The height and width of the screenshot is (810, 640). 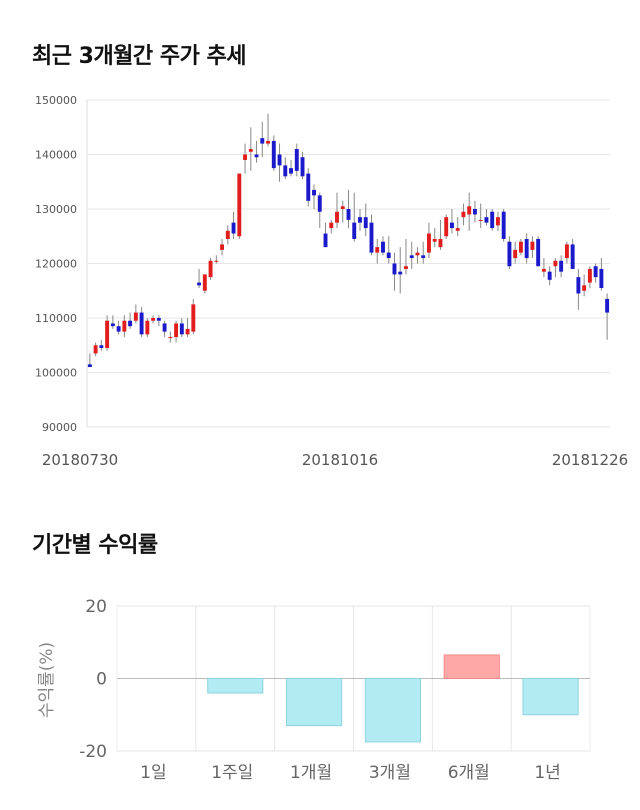 What do you see at coordinates (101, 680) in the screenshot?
I see `y-tick-label: 0` at bounding box center [101, 680].